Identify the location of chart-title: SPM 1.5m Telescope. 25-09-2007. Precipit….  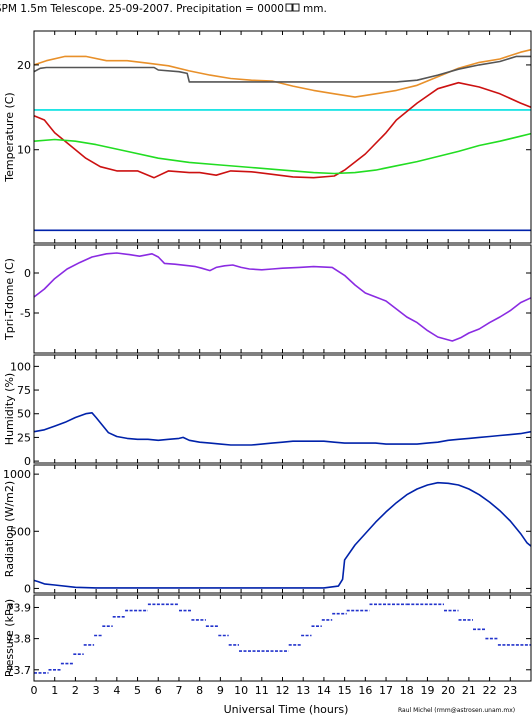
(142, 9).